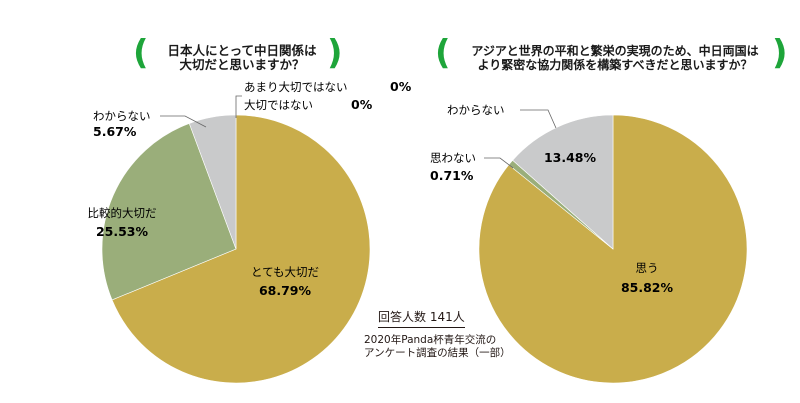 This screenshot has height=403, width=800. Describe the element at coordinates (335, 53) in the screenshot. I see `left-title-close-paren: )` at that location.